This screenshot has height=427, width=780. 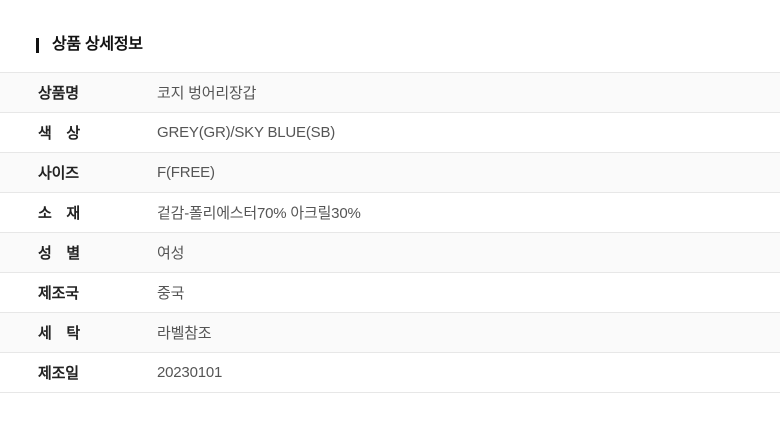 What do you see at coordinates (390, 372) in the screenshot?
I see `table-row: 제조일 20230101` at bounding box center [390, 372].